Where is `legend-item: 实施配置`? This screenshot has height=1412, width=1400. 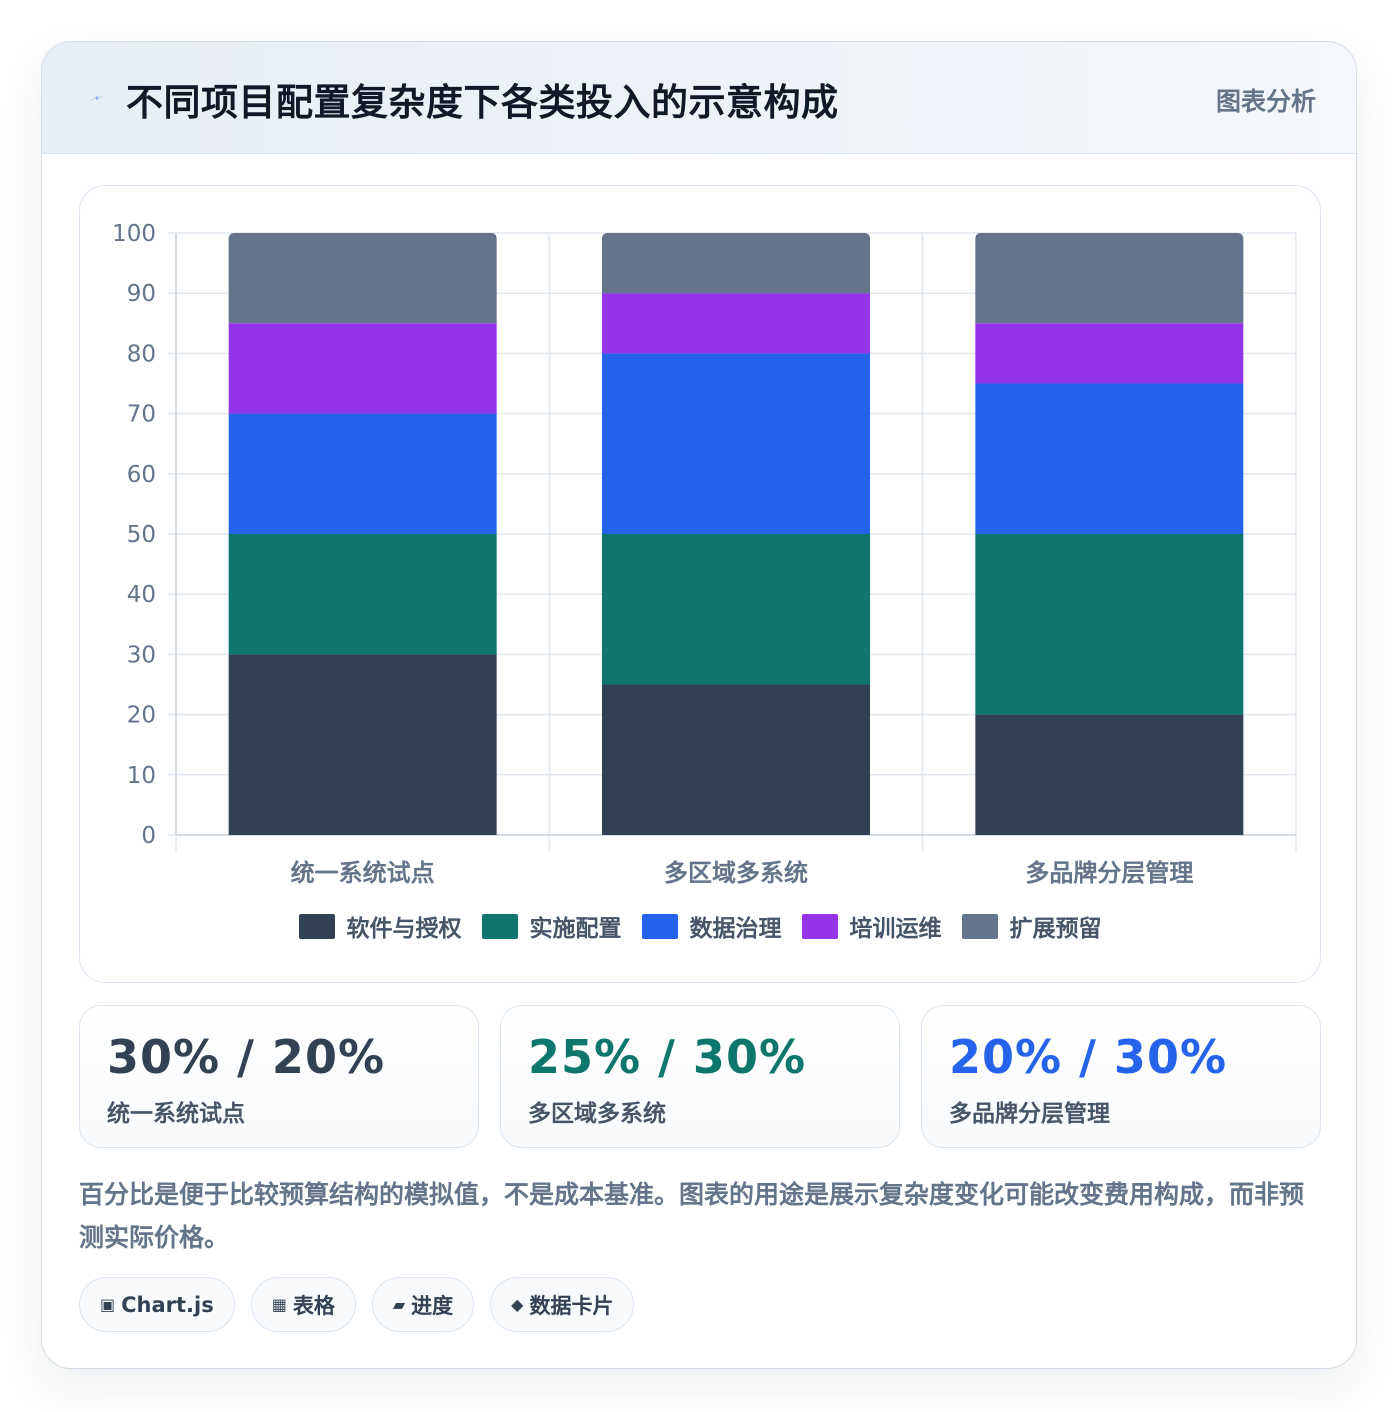 legend-item: 实施配置 is located at coordinates (551, 926).